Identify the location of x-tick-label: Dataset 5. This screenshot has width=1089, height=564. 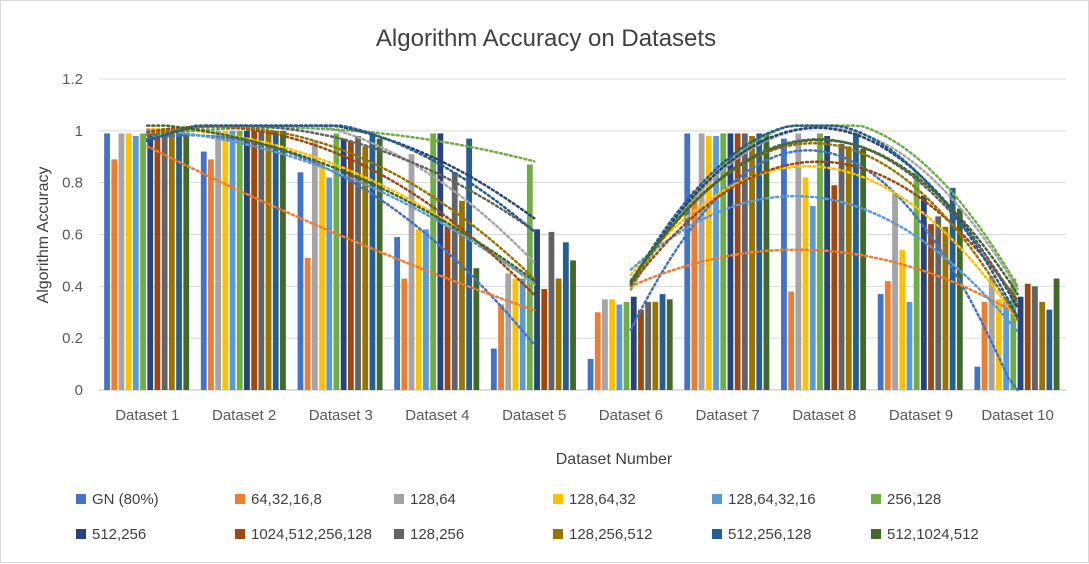
(534, 415).